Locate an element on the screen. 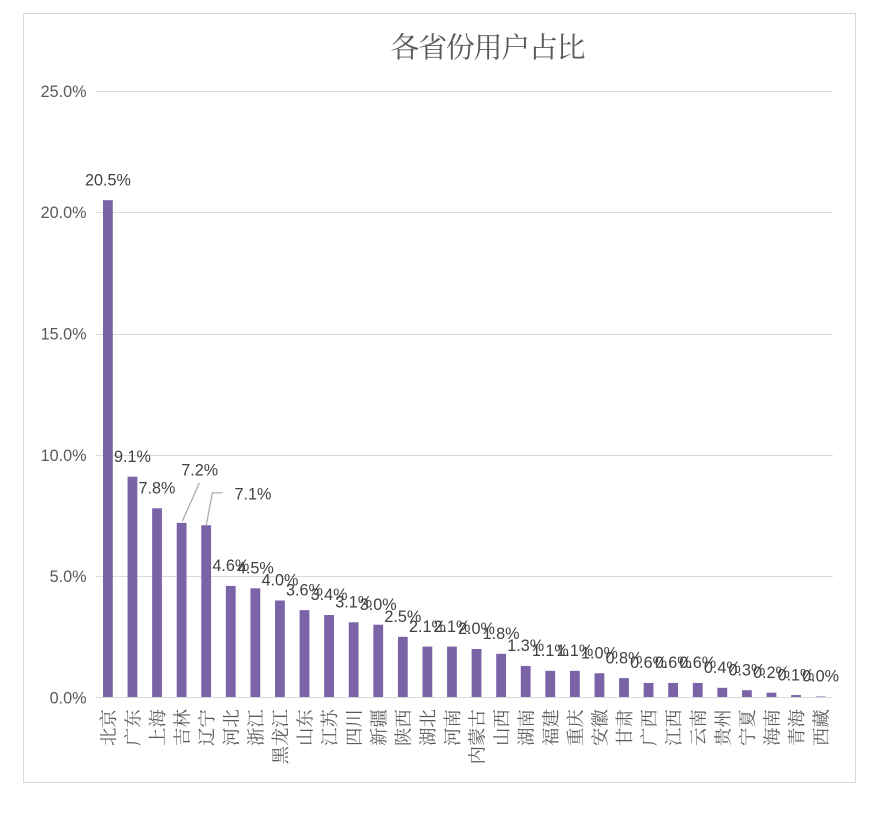 The width and height of the screenshot is (878, 814). svg-text: 0.1% is located at coordinates (796, 675).